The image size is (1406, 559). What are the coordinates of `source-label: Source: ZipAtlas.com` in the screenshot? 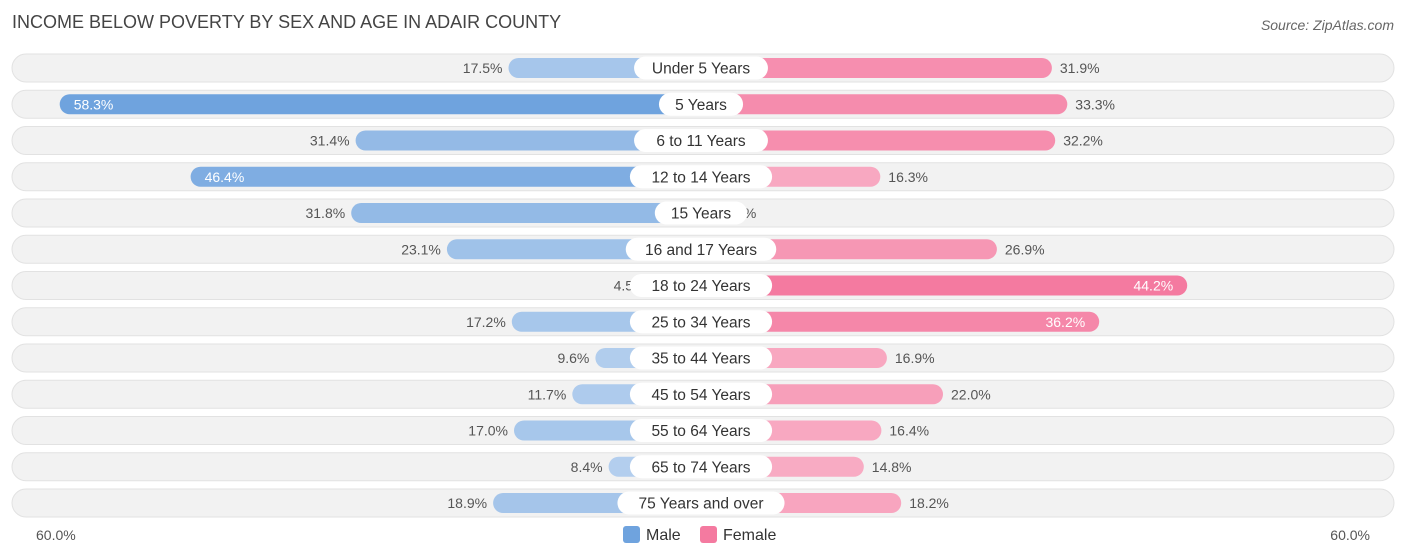 It's located at (1327, 25).